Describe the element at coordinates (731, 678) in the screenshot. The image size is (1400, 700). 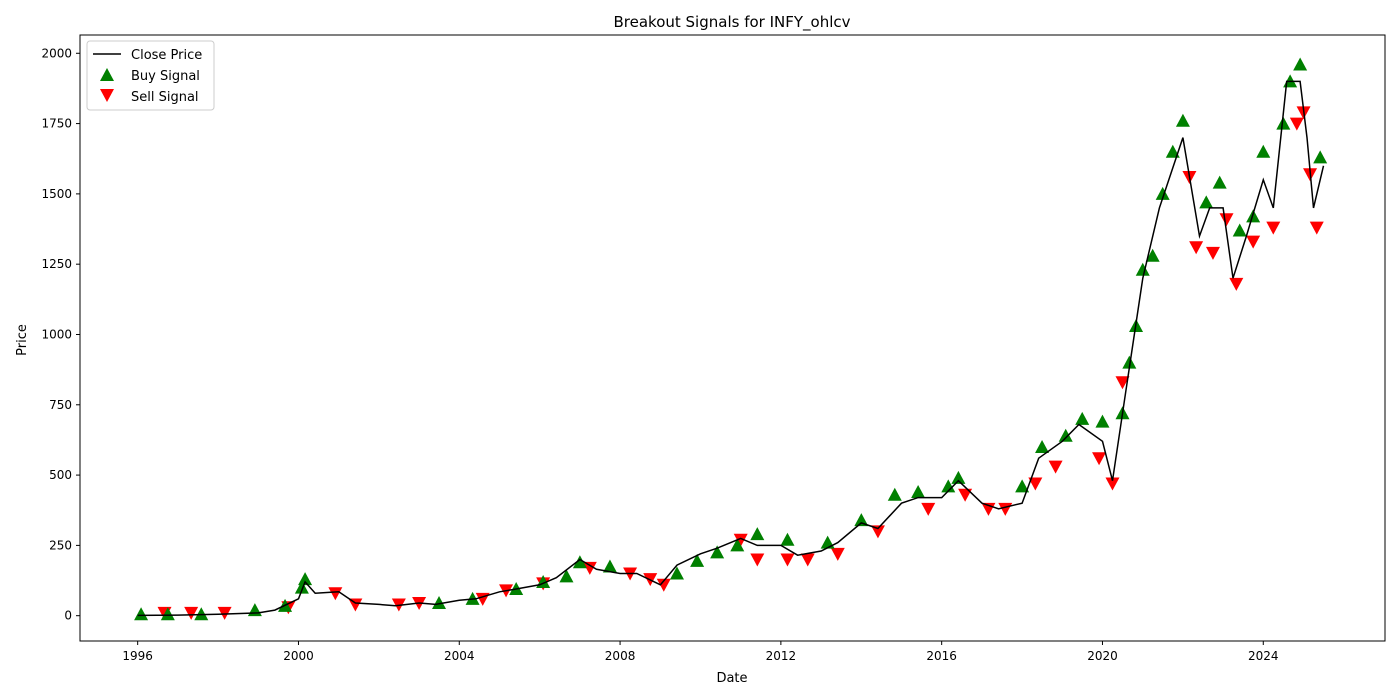
I see `x-axis-title: Date` at that location.